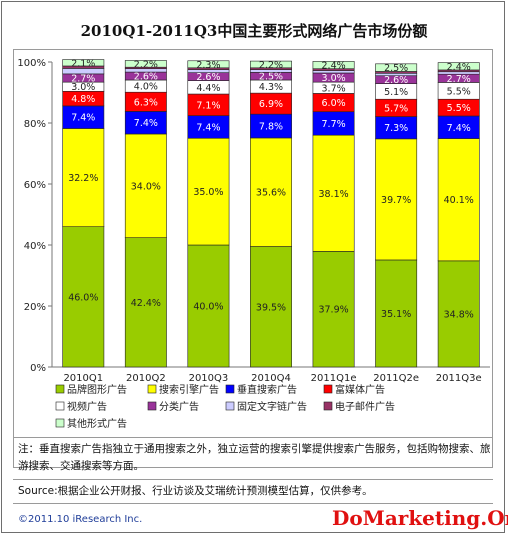  Describe the element at coordinates (146, 303) in the screenshot. I see `data-label: 42.4%` at that location.